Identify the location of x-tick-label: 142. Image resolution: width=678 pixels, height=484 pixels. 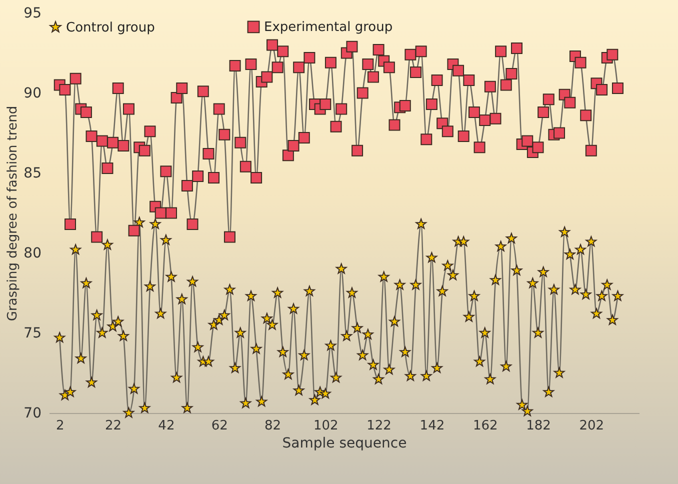
(432, 426).